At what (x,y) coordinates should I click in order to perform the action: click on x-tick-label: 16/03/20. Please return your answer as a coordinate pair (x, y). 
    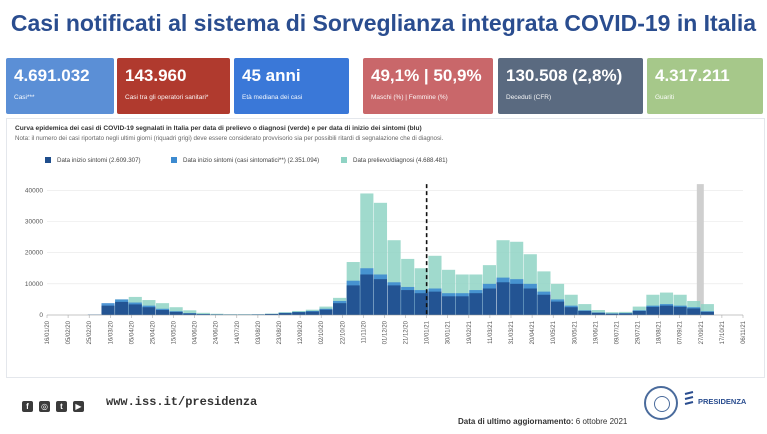
    Looking at the image, I should click on (111, 332).